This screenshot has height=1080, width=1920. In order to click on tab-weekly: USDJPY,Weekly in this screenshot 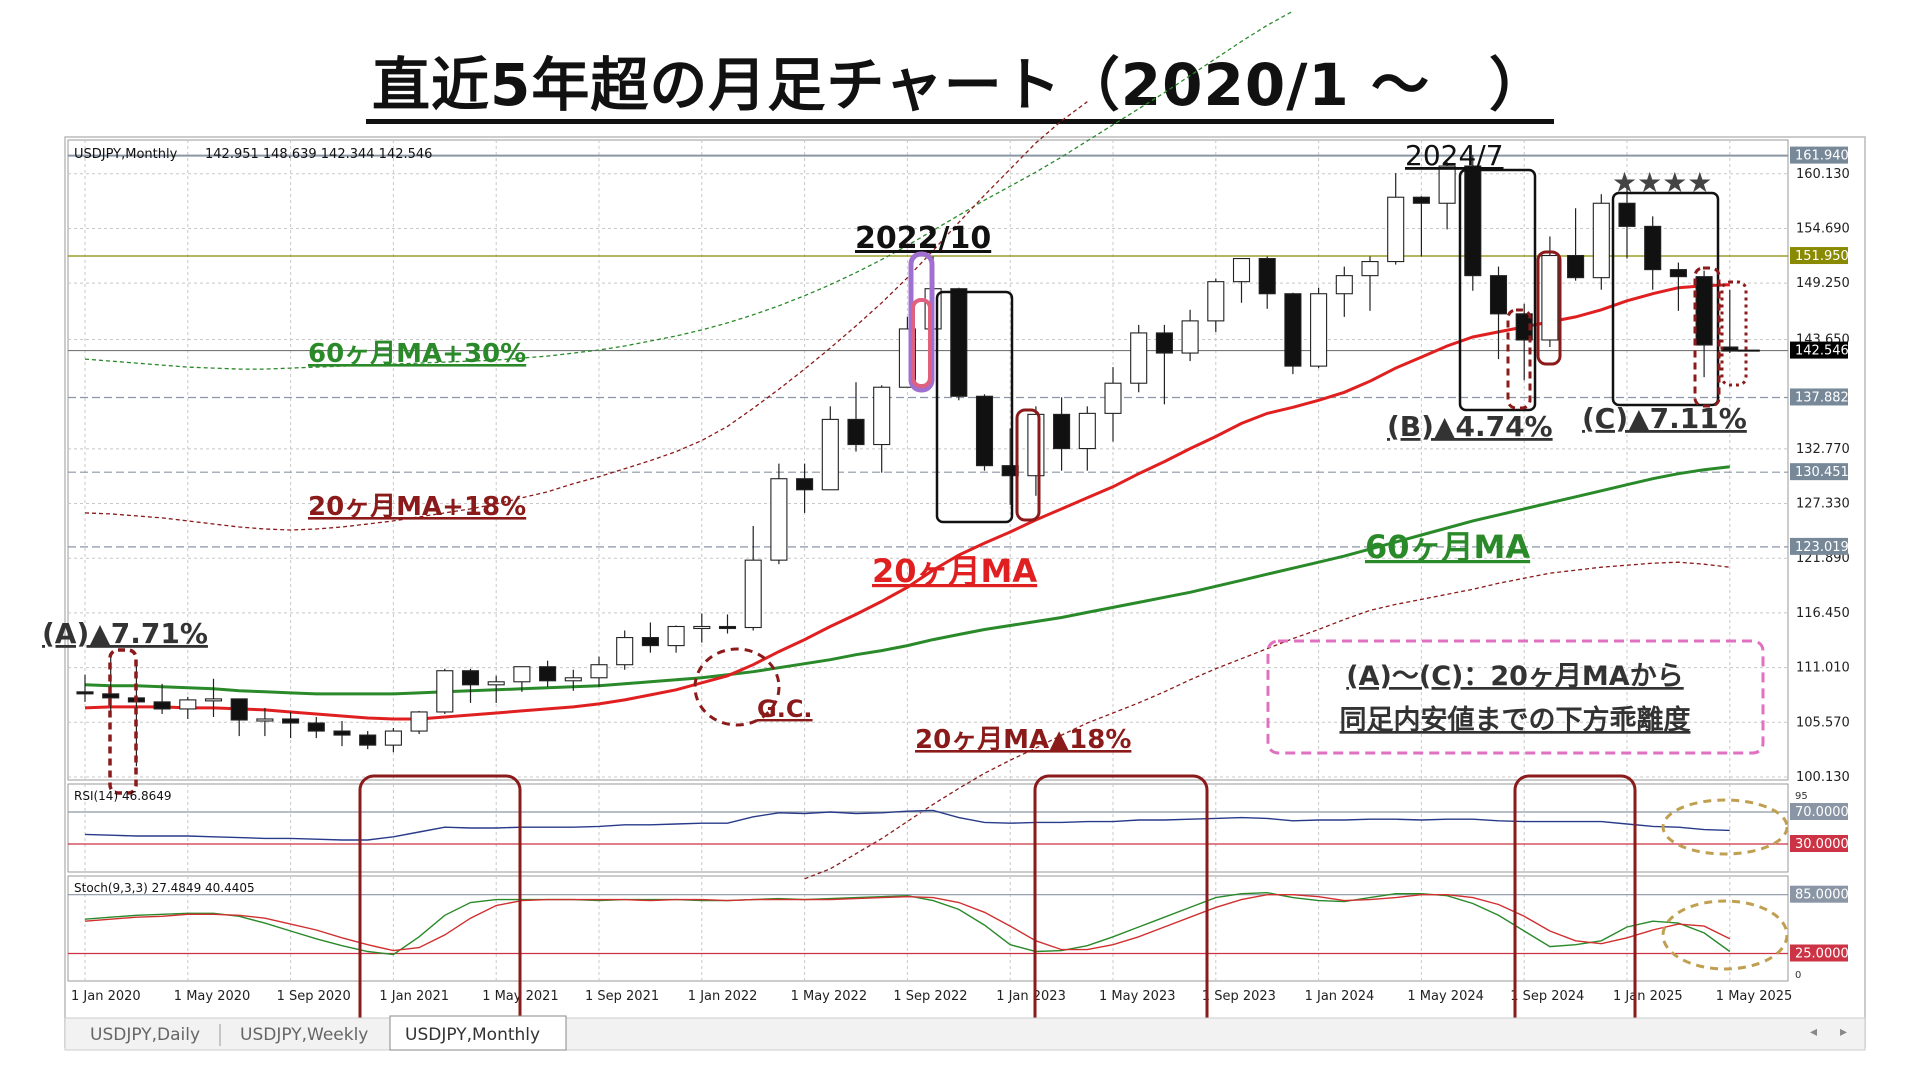, I will do `click(304, 1035)`.